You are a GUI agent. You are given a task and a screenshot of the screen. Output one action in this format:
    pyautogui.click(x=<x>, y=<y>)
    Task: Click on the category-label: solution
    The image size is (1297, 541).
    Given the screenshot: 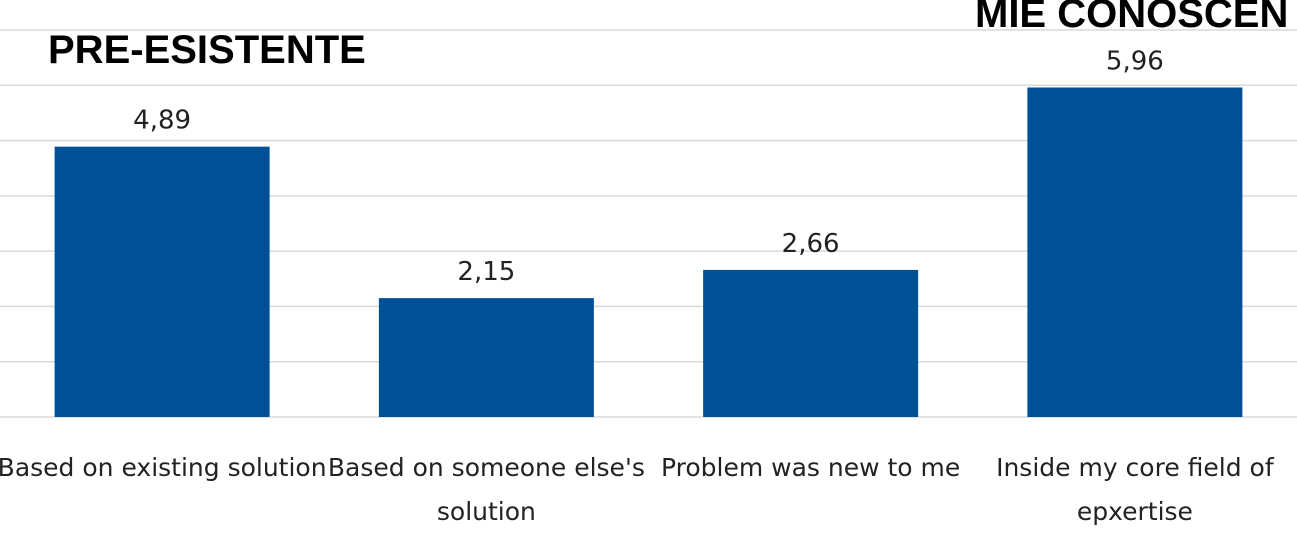 What is the action you would take?
    pyautogui.click(x=486, y=511)
    